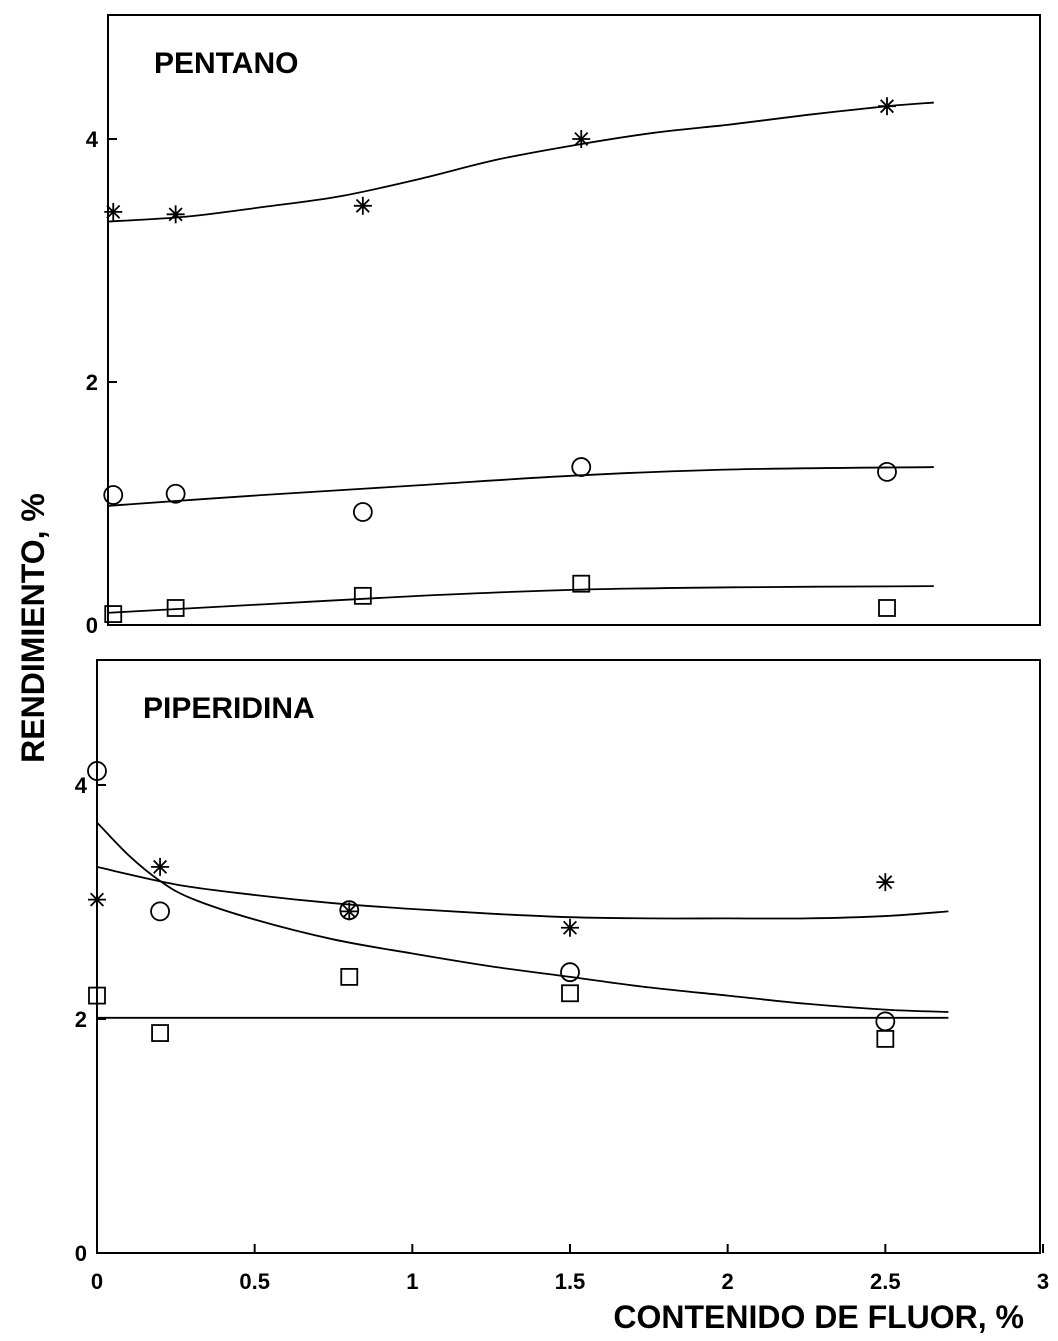  Describe the element at coordinates (254, 1281) in the screenshot. I see `x-tick-label: 0.5` at that location.